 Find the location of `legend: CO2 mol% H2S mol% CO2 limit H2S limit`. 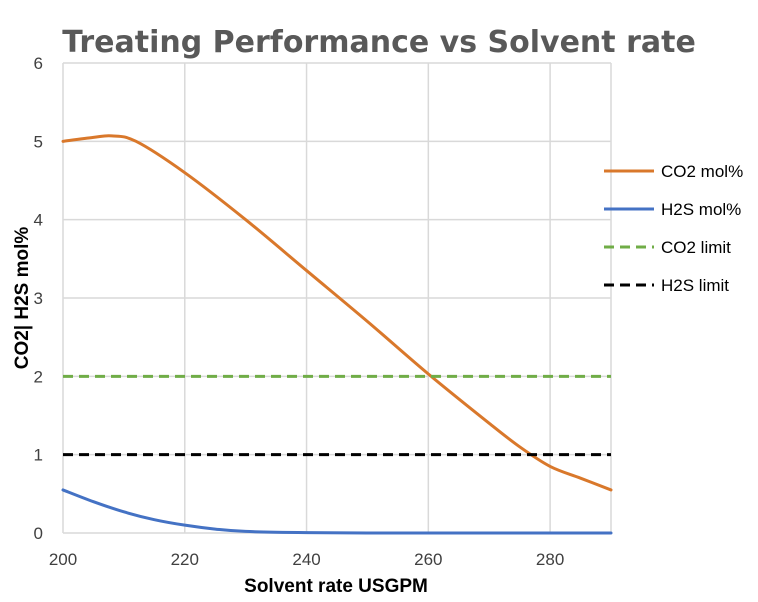

legend: CO2 mol% H2S mol% CO2 limit H2S limit is located at coordinates (673, 228).